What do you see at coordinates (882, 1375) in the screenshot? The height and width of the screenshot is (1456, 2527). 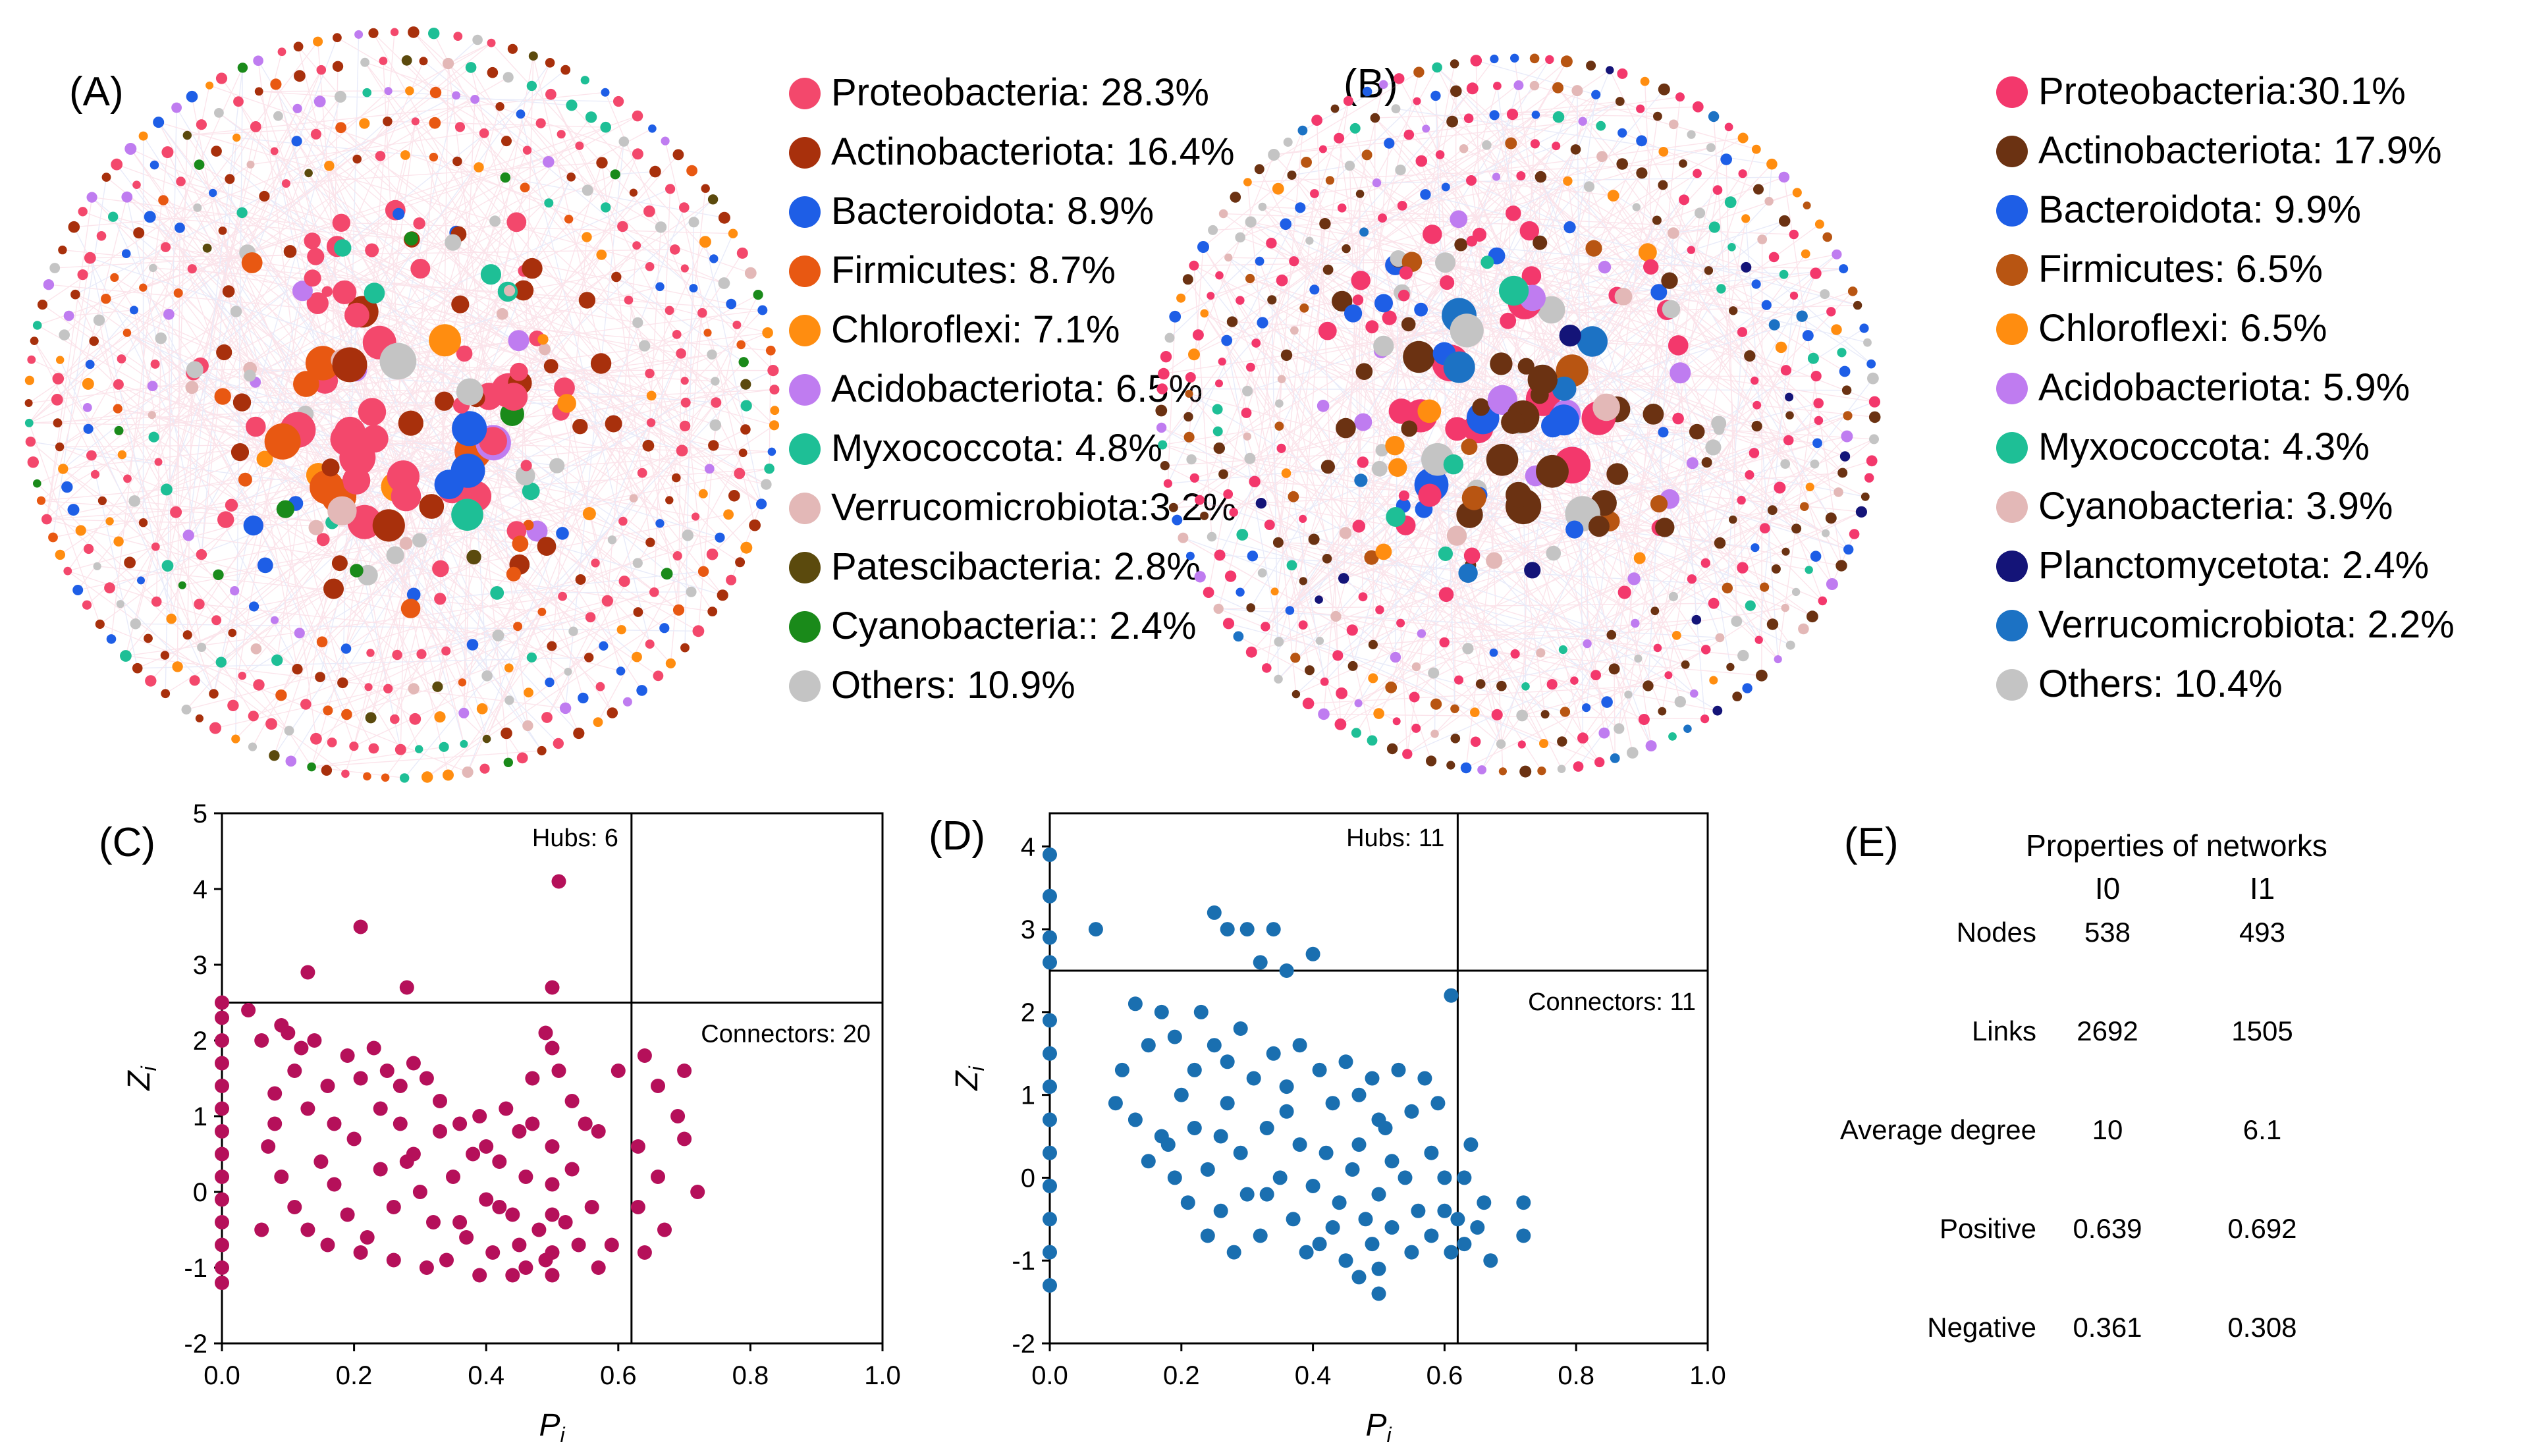 I see `plot-c-xtick-label: 1.0` at bounding box center [882, 1375].